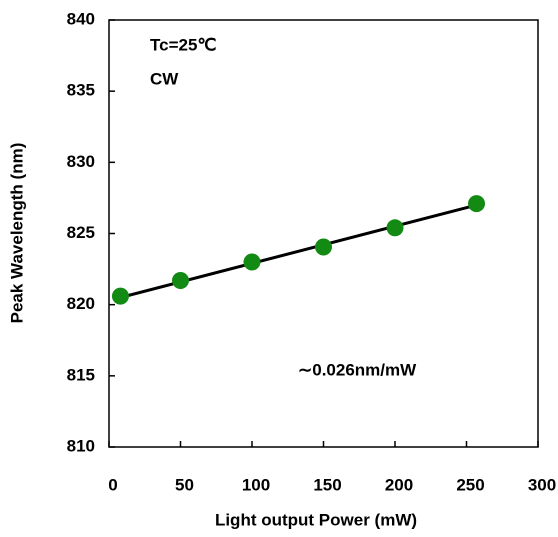 The width and height of the screenshot is (558, 537). What do you see at coordinates (542, 484) in the screenshot?
I see `x-tick-label: 300` at bounding box center [542, 484].